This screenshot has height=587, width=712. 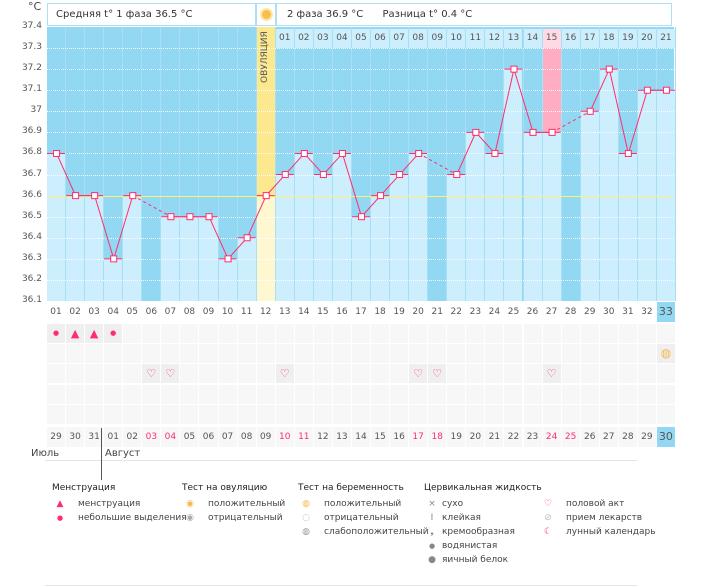 I want to click on calendar-date: 16, so click(x=399, y=437).